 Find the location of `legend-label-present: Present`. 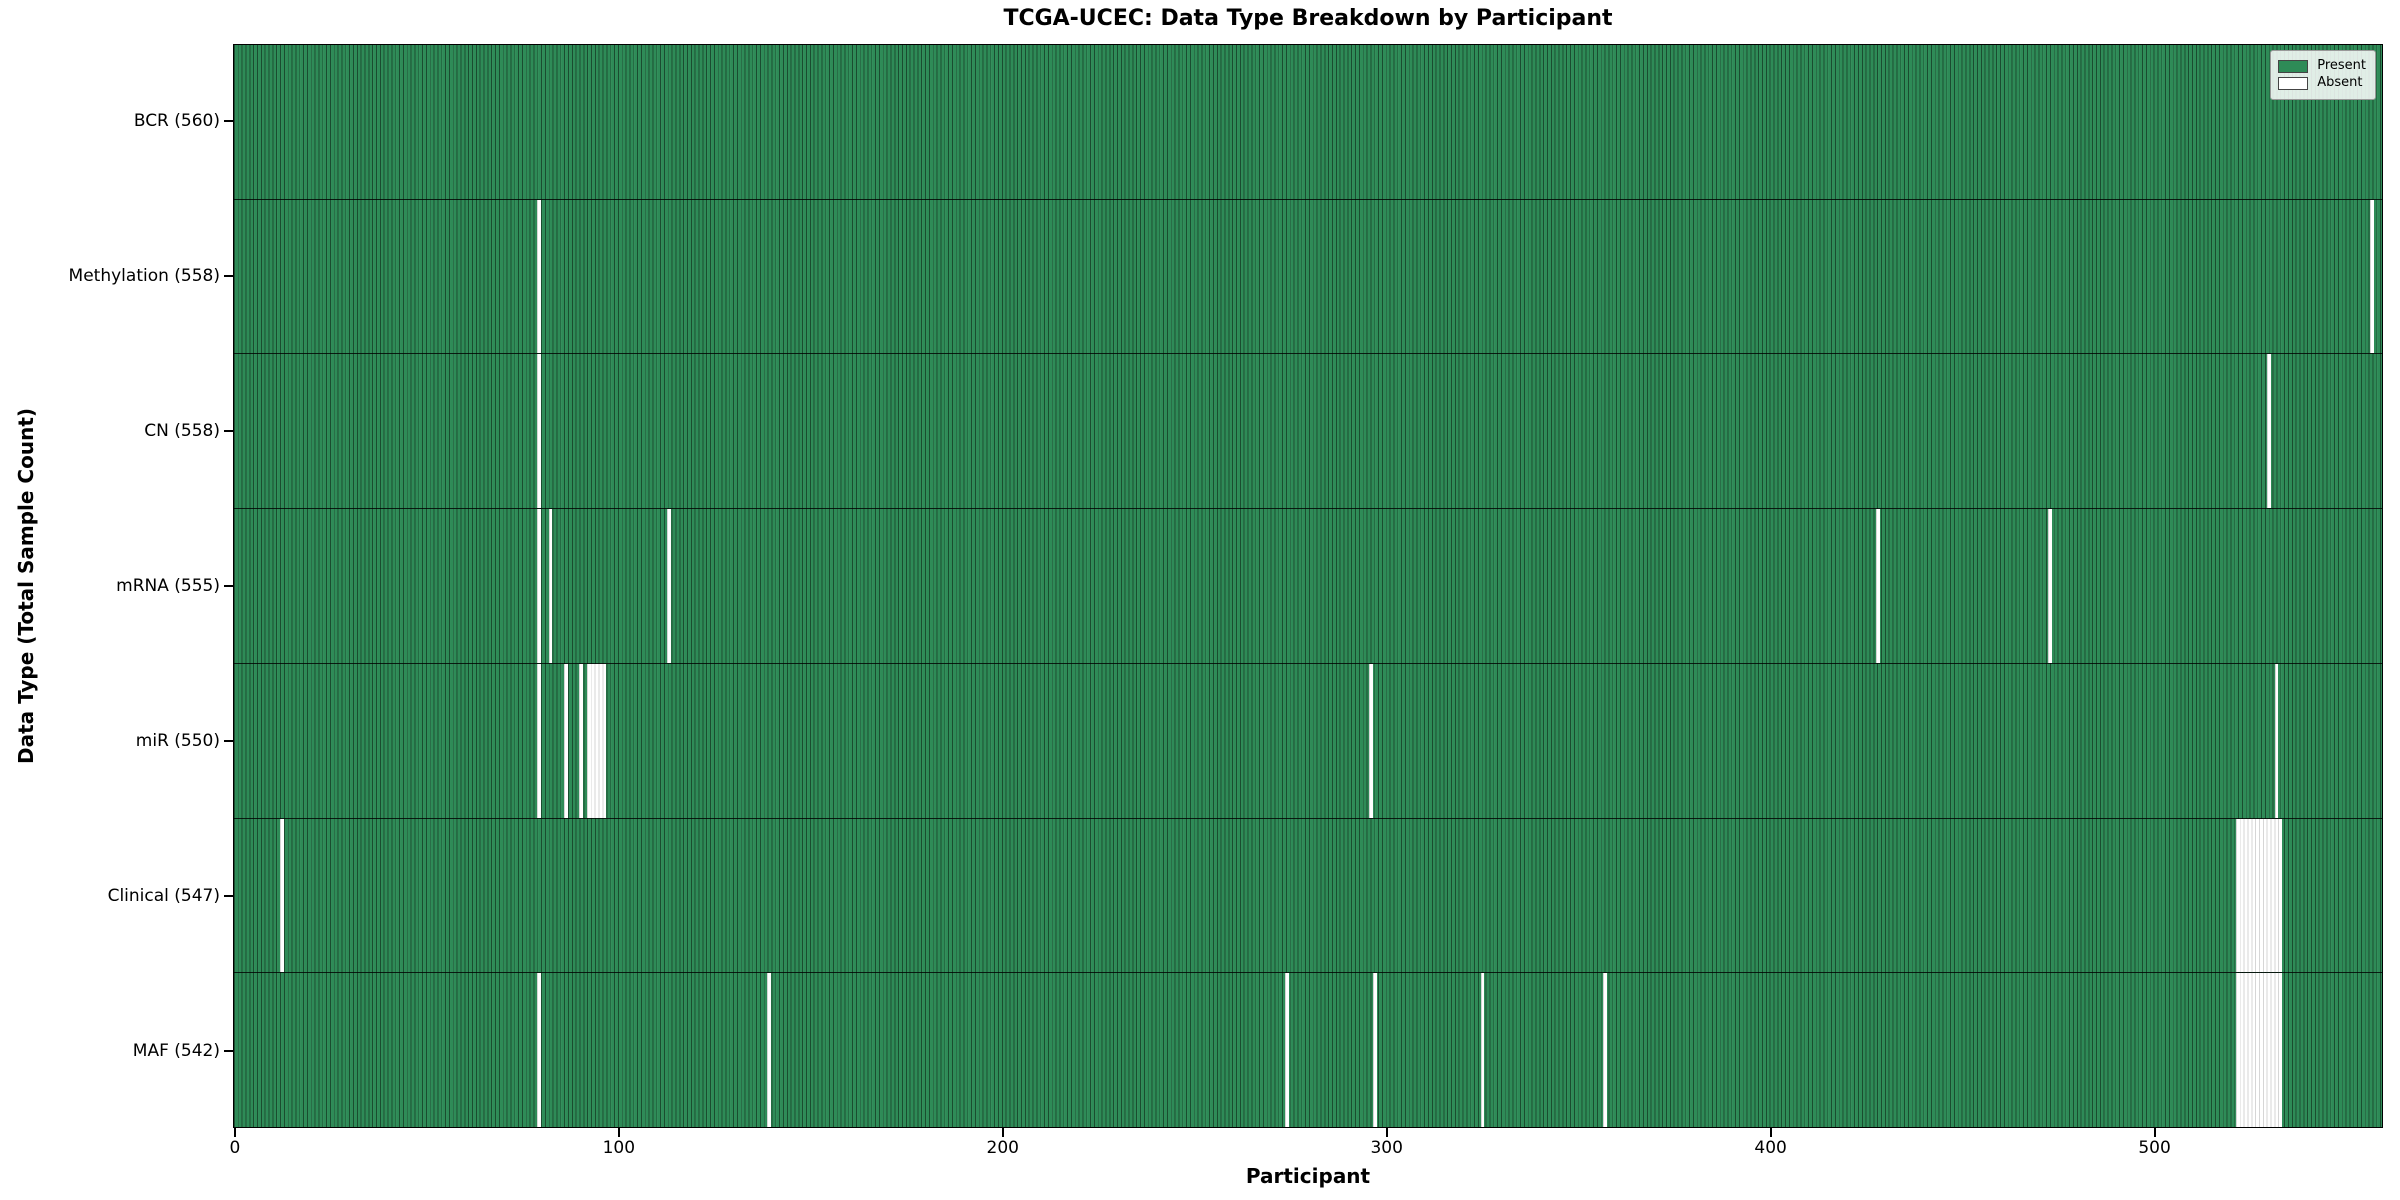

legend-label-present: Present is located at coordinates (2341, 65).